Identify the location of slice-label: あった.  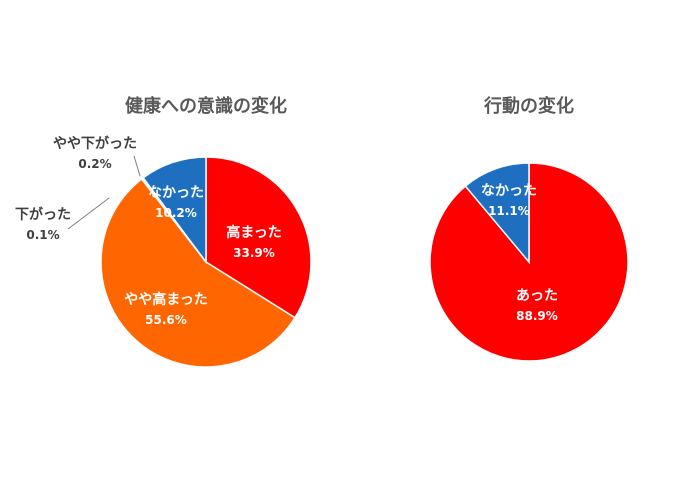
(537, 296).